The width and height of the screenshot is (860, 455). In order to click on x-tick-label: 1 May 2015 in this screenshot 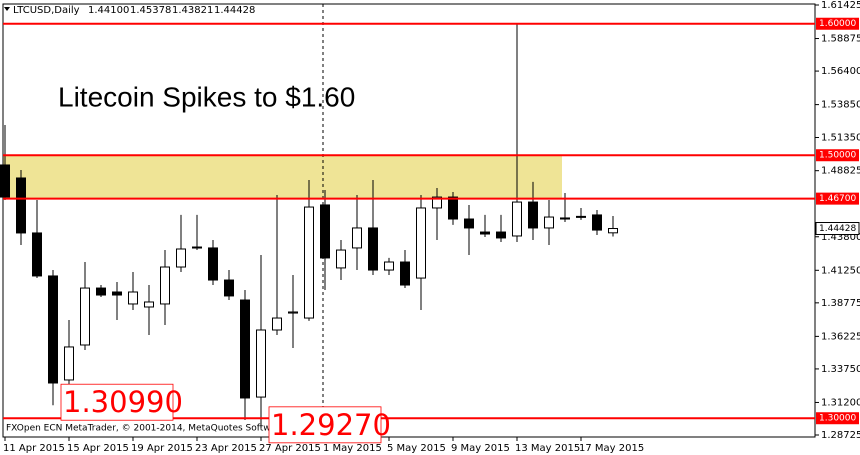, I will do `click(352, 448)`.